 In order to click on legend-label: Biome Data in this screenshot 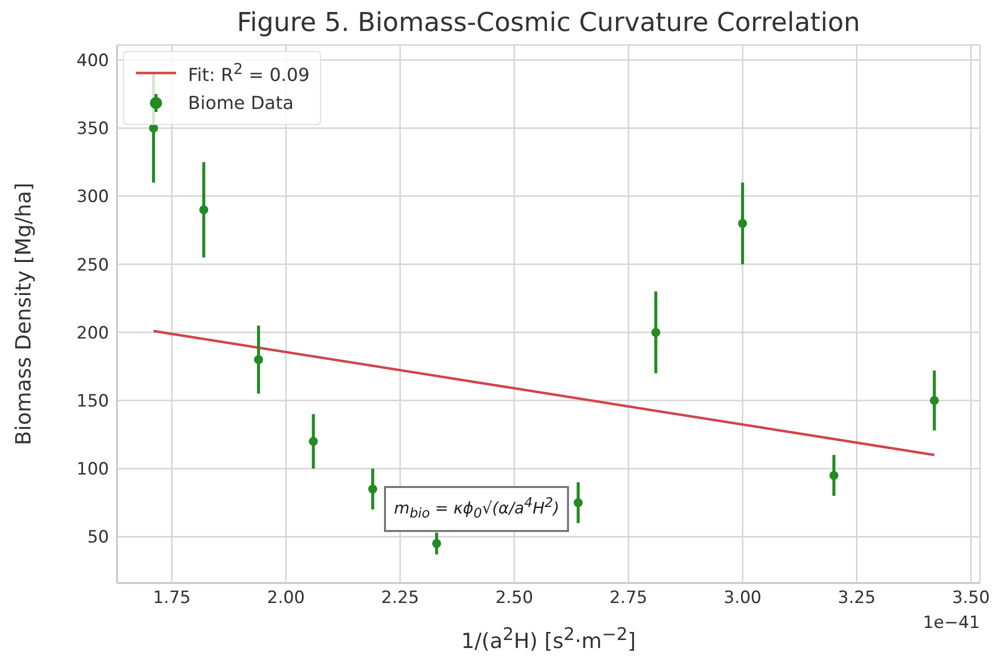, I will do `click(241, 103)`.